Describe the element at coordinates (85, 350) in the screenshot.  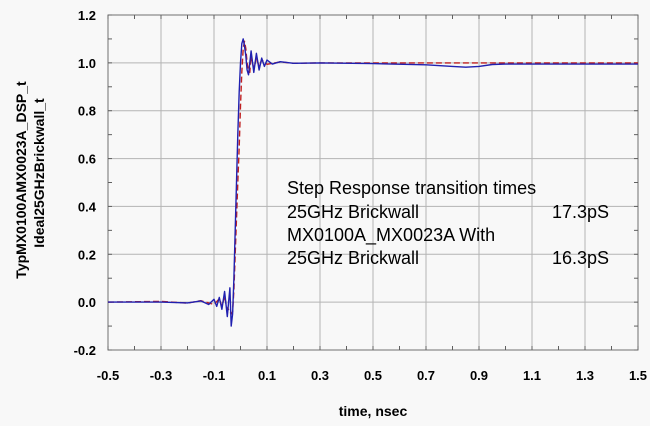
I see `y-tick-label: -0.2` at that location.